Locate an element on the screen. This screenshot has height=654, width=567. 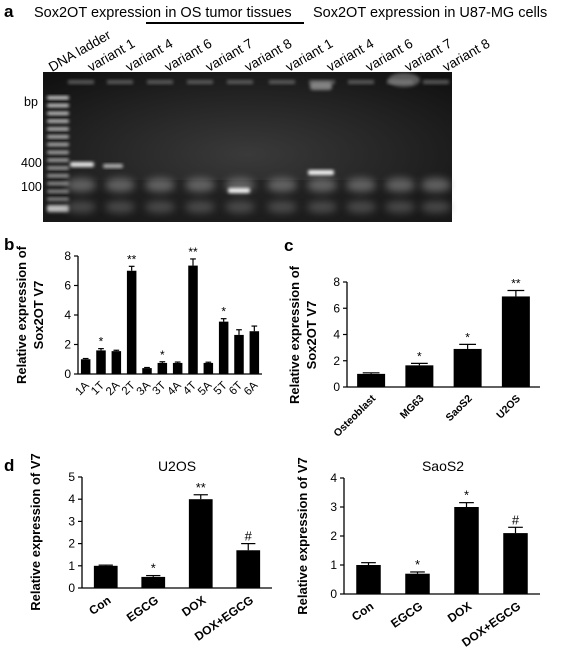
gel-marker-400: 400 is located at coordinates (31, 163).